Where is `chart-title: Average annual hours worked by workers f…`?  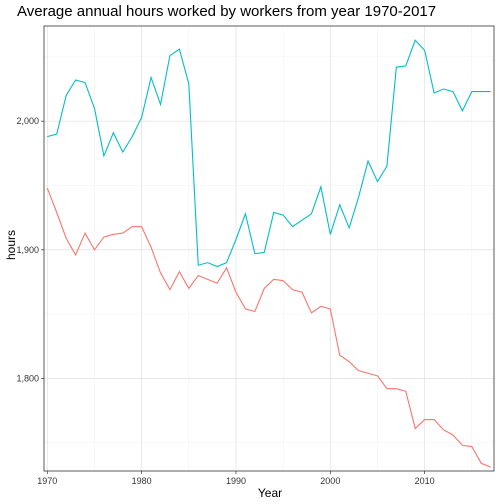
chart-title: Average annual hours worked by workers f… is located at coordinates (226, 11).